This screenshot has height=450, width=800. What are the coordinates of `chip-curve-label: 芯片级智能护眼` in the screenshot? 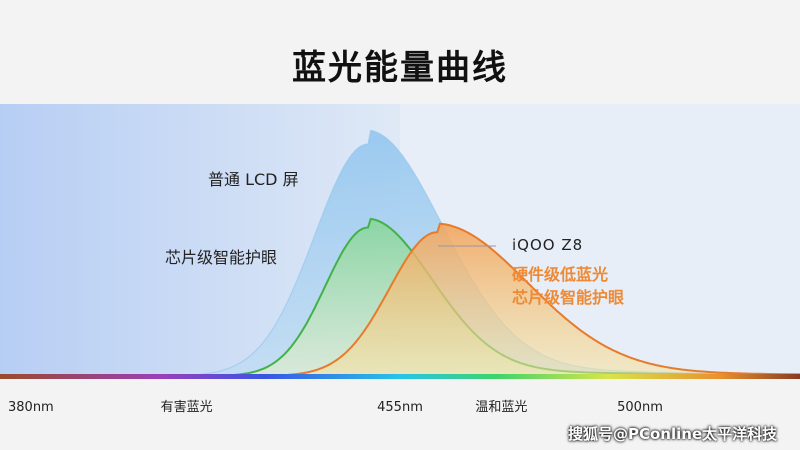 It's located at (221, 257).